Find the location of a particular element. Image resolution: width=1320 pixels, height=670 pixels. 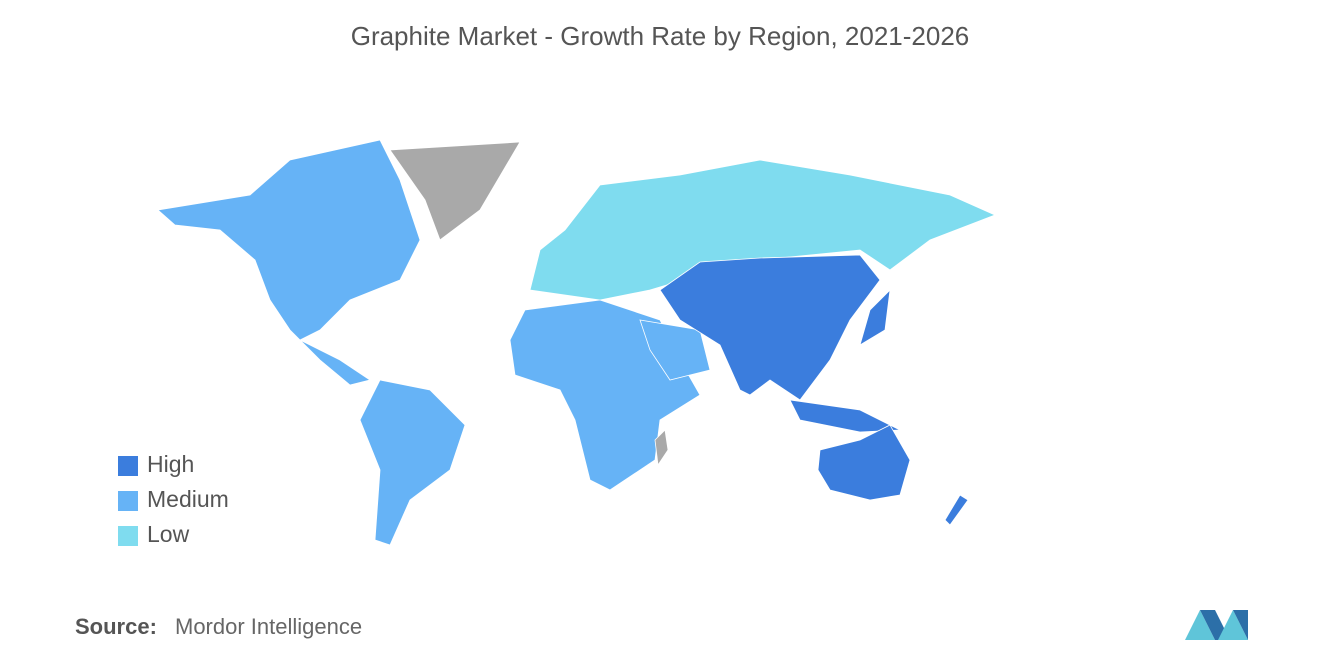

region-new-zealand is located at coordinates (956, 510).